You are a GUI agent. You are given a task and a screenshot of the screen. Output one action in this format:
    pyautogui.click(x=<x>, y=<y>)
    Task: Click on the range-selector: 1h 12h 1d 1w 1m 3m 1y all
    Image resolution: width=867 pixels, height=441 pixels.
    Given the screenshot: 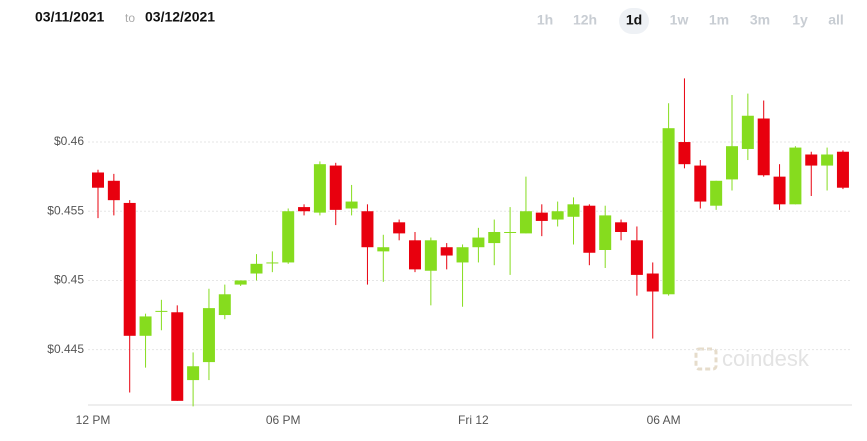 What is the action you would take?
    pyautogui.click(x=690, y=21)
    